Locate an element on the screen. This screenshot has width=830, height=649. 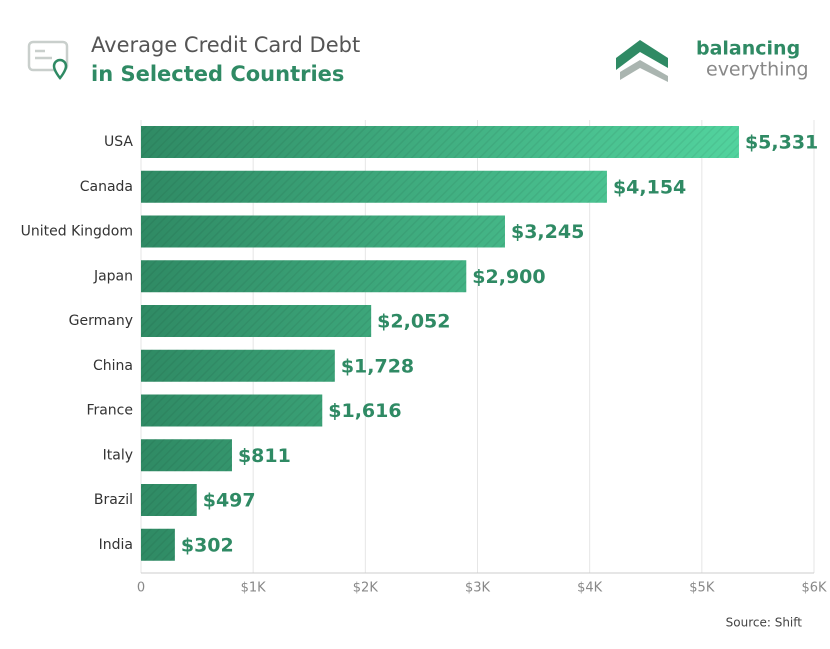
value-label: $1,616 is located at coordinates (364, 411).